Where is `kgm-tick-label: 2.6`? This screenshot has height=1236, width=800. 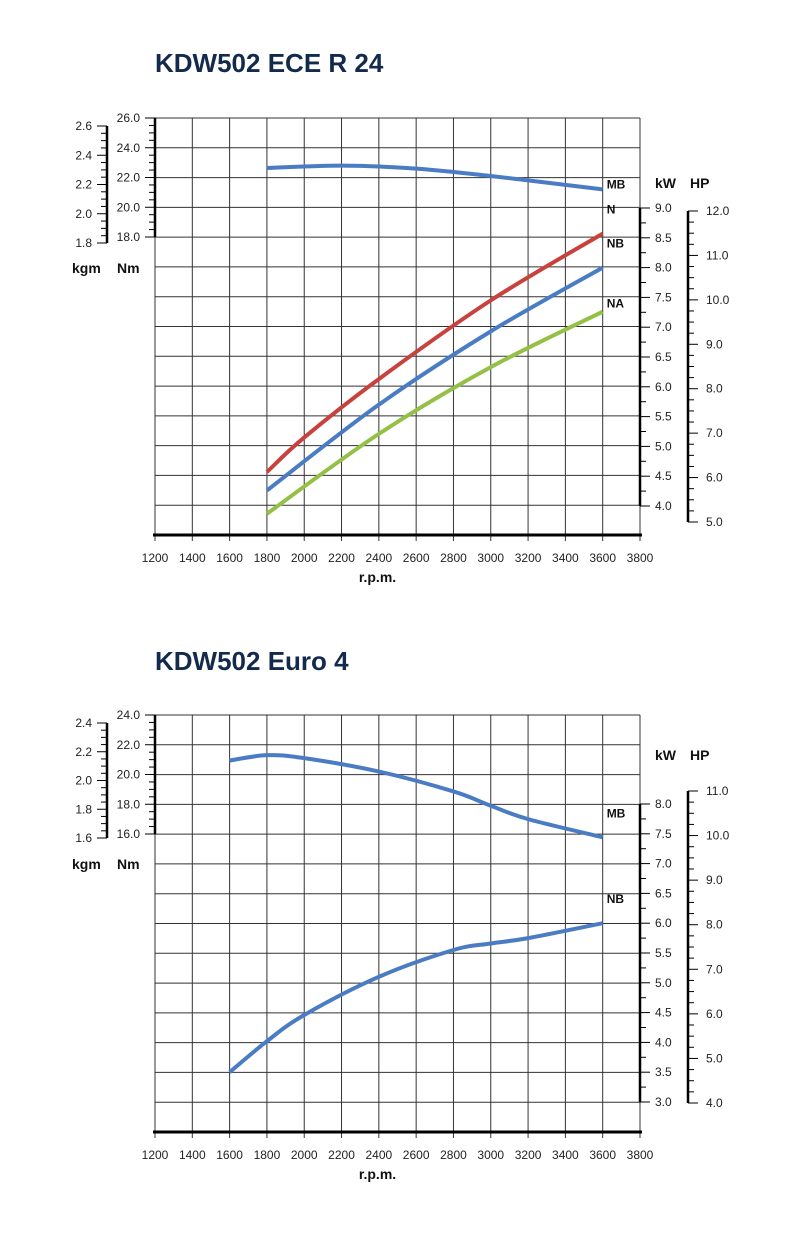 kgm-tick-label: 2.6 is located at coordinates (83, 126).